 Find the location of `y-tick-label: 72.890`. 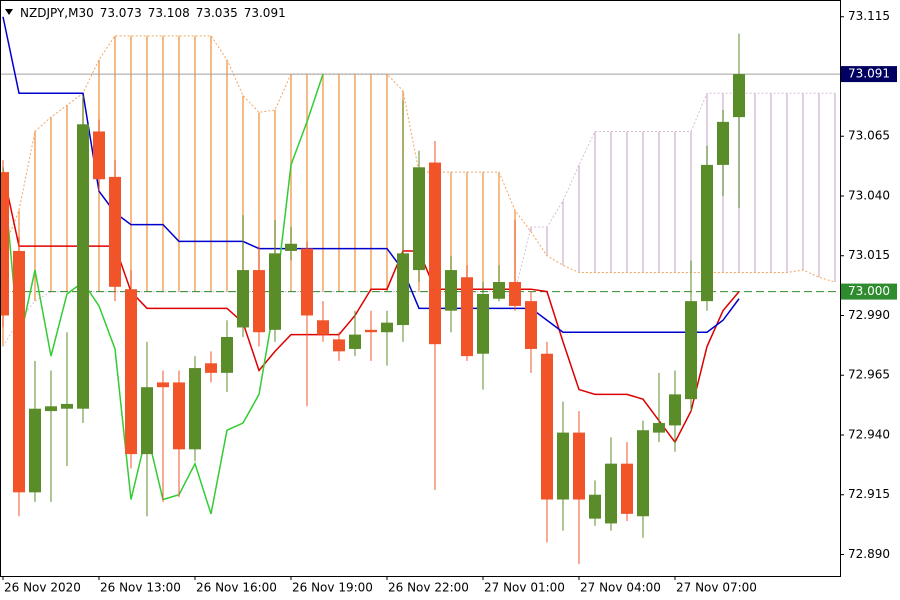

y-tick-label: 72.890 is located at coordinates (869, 554).